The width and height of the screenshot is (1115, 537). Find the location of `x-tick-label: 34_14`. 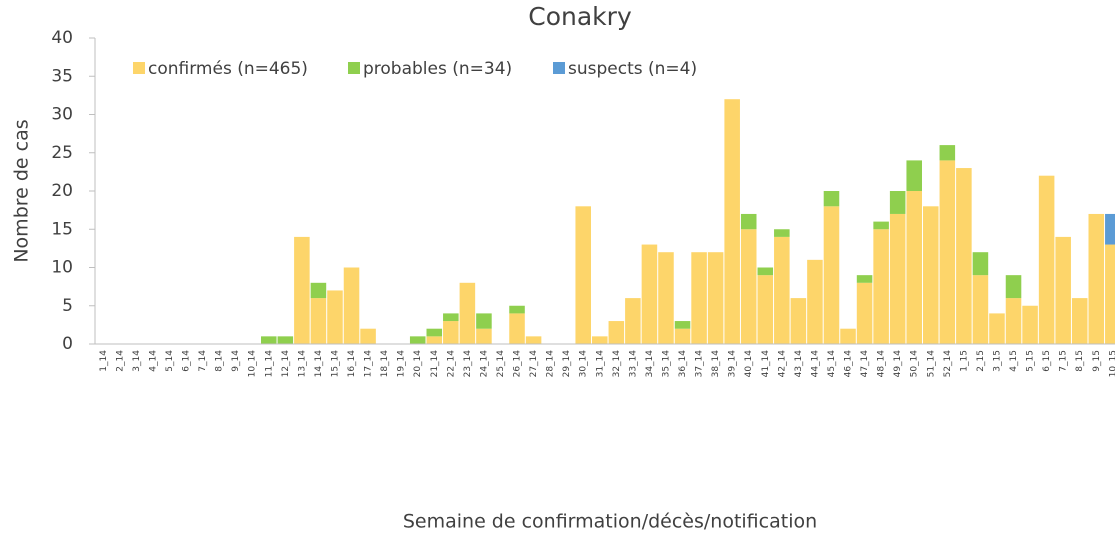

x-tick-label: 34_14 is located at coordinates (650, 364).